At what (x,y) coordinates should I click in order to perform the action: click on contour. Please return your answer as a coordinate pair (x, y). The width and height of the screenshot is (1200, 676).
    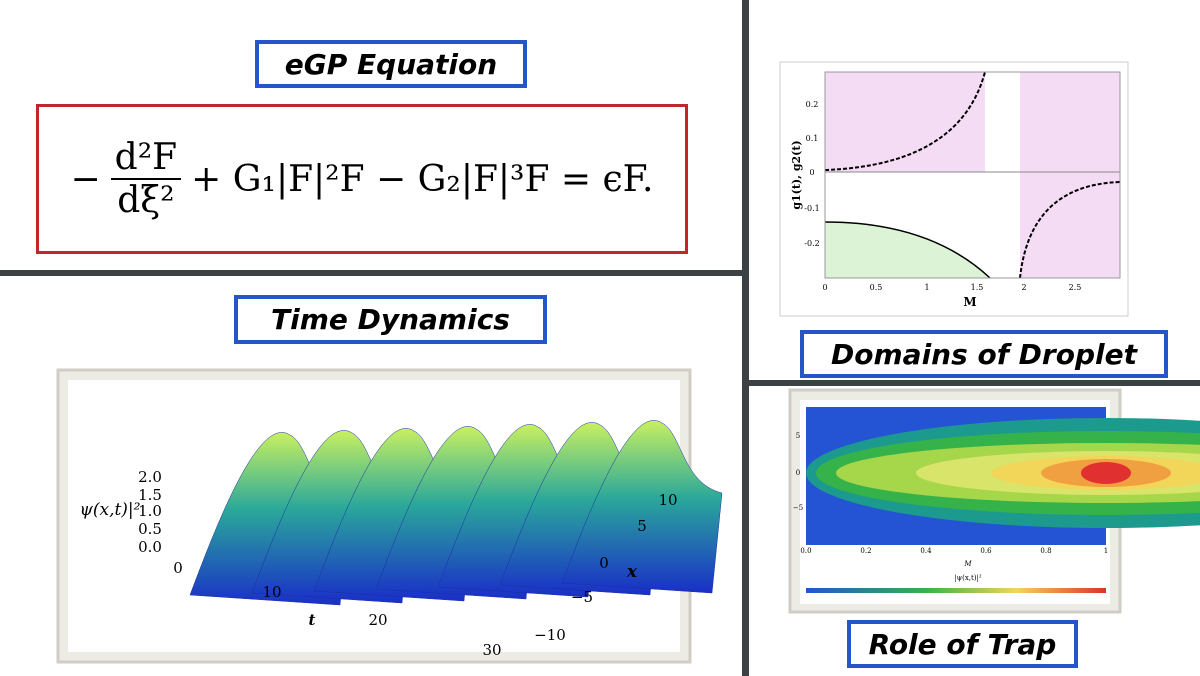
    Looking at the image, I should click on (1106, 473).